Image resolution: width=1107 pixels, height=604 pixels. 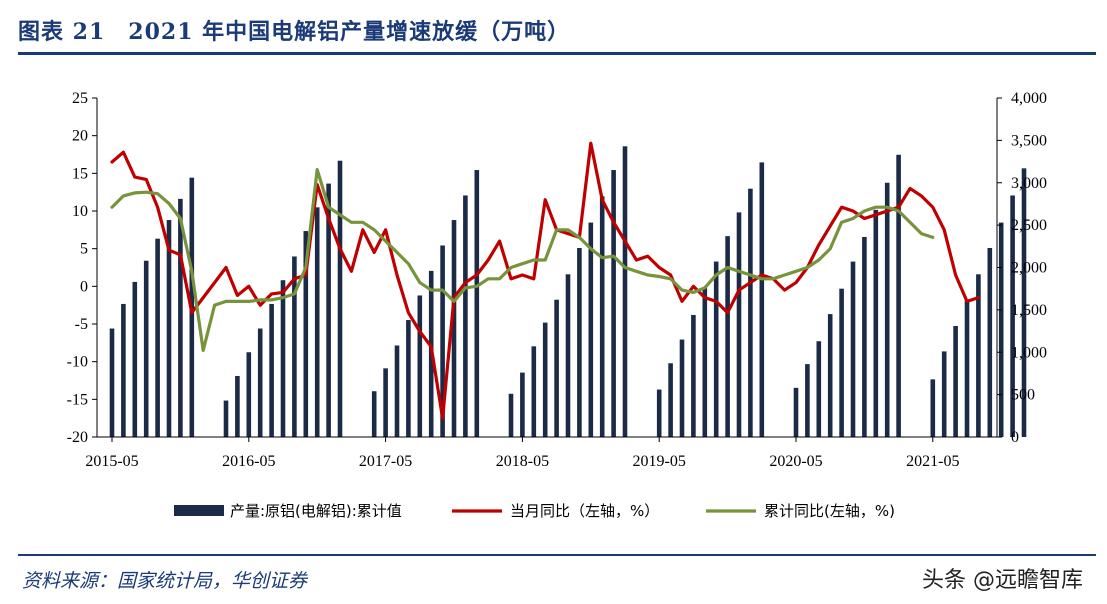 I want to click on right-tick-label: 3,500, so click(x=1029, y=140).